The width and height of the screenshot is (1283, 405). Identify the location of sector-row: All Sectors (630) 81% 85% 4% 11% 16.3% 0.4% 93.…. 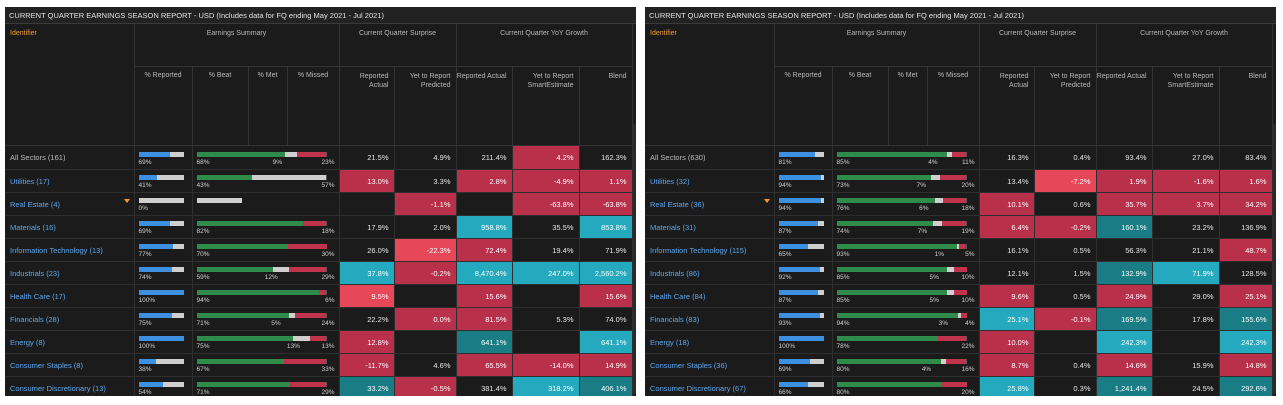
(959, 157).